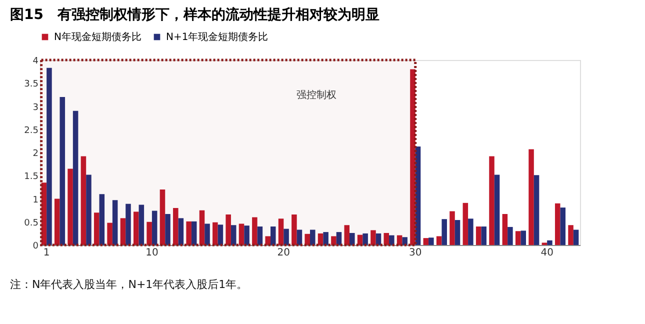 The image size is (645, 324). I want to click on y-tick-label: 3.5, so click(31, 85).